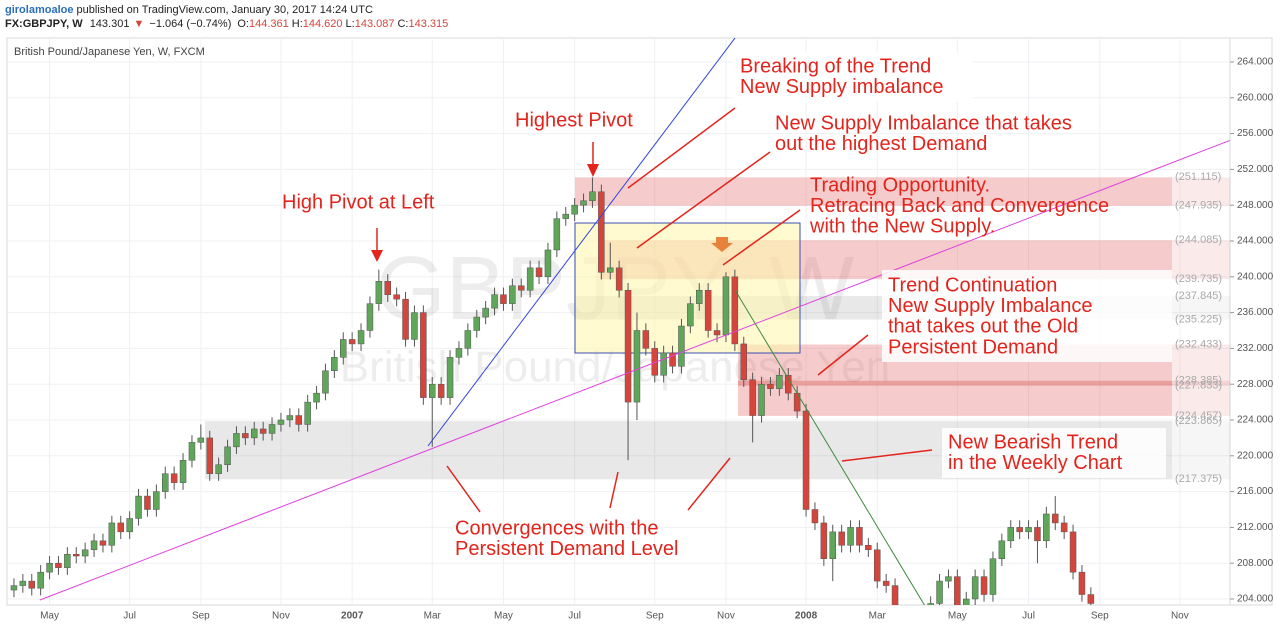 This screenshot has height=628, width=1280. What do you see at coordinates (297, 24) in the screenshot?
I see `ohlc-label: H:` at bounding box center [297, 24].